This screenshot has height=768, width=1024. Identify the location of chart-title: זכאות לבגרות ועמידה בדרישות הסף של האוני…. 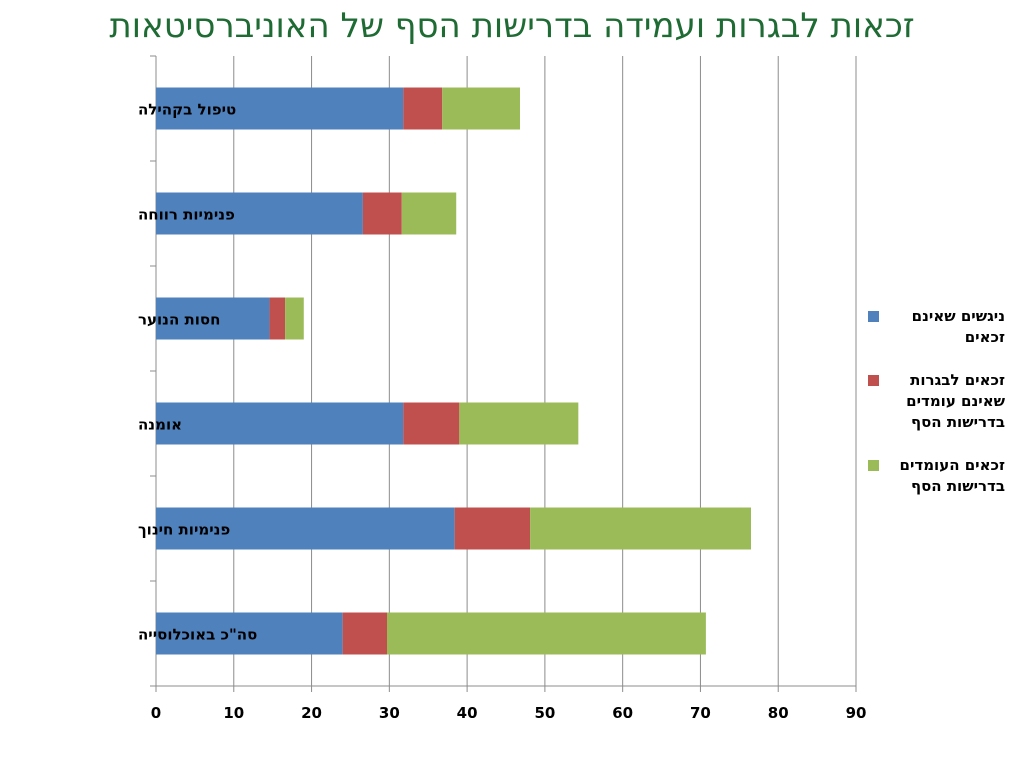
(512, 26).